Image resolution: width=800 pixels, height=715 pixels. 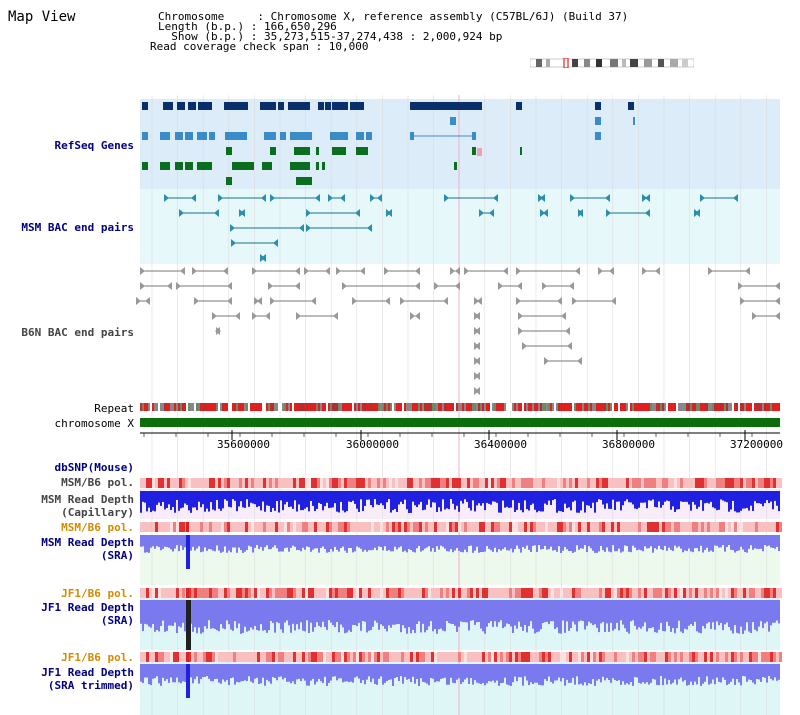 What do you see at coordinates (97, 482) in the screenshot?
I see `msm-b6-pol-capillary-label: MSM/B6 pol.` at bounding box center [97, 482].